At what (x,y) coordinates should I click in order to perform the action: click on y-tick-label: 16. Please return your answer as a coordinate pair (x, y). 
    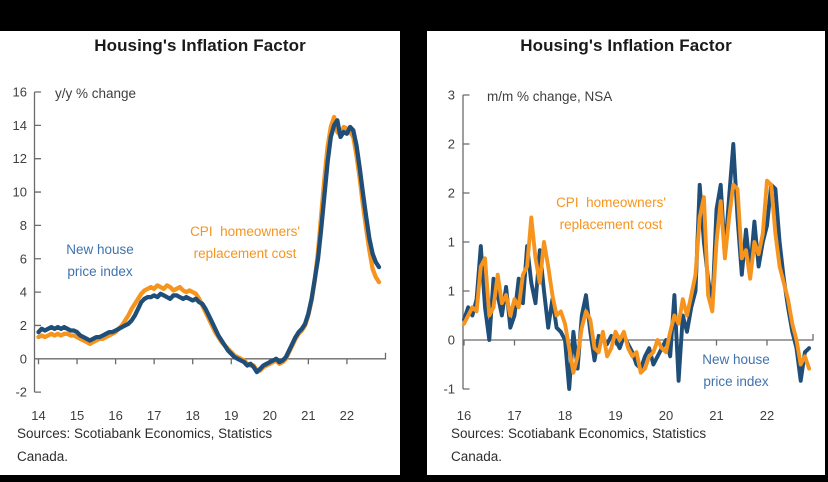
    Looking at the image, I should click on (20, 92).